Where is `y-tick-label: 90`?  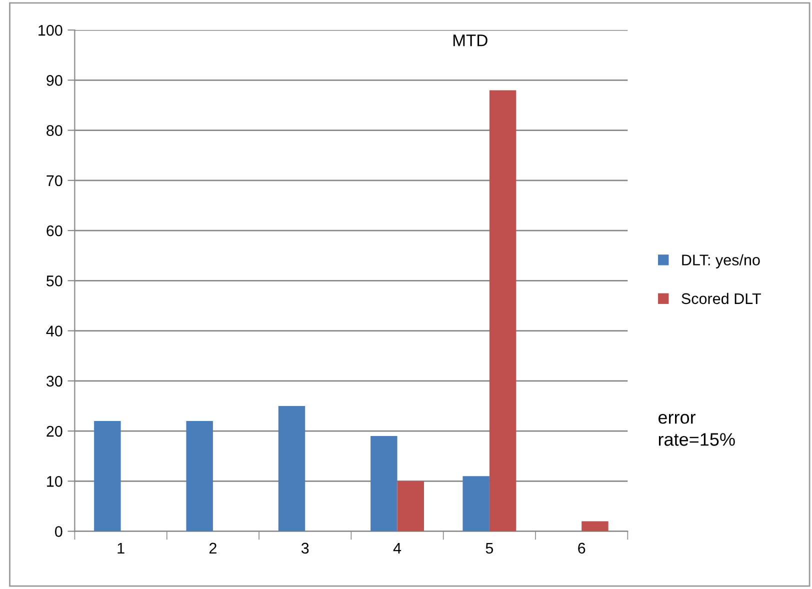 y-tick-label: 90 is located at coordinates (54, 80).